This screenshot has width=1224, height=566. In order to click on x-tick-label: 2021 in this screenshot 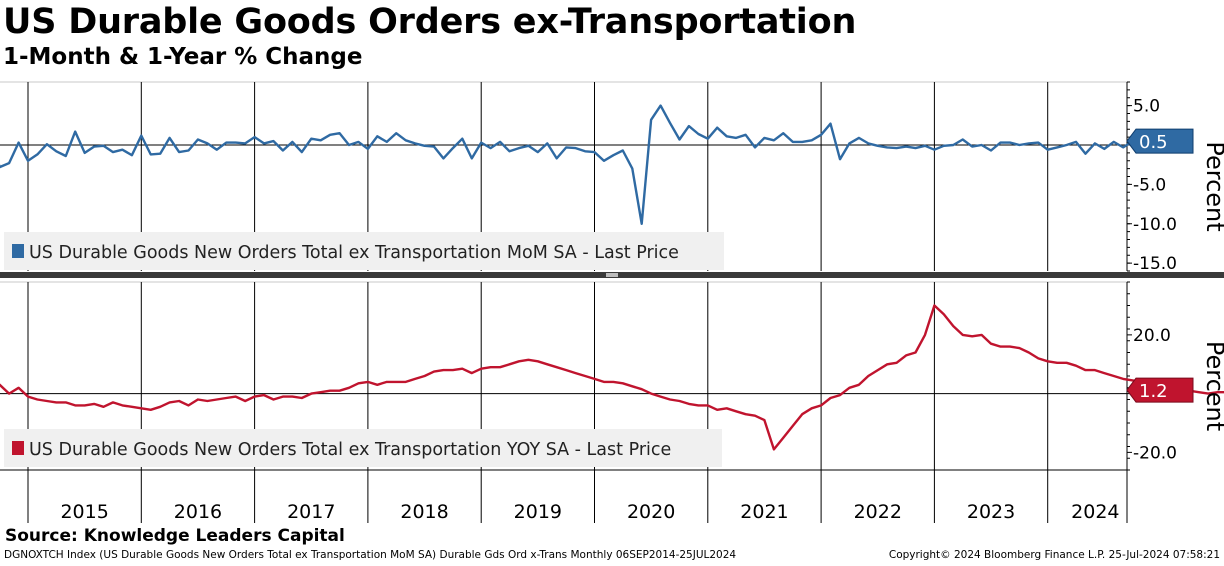, I will do `click(764, 512)`.